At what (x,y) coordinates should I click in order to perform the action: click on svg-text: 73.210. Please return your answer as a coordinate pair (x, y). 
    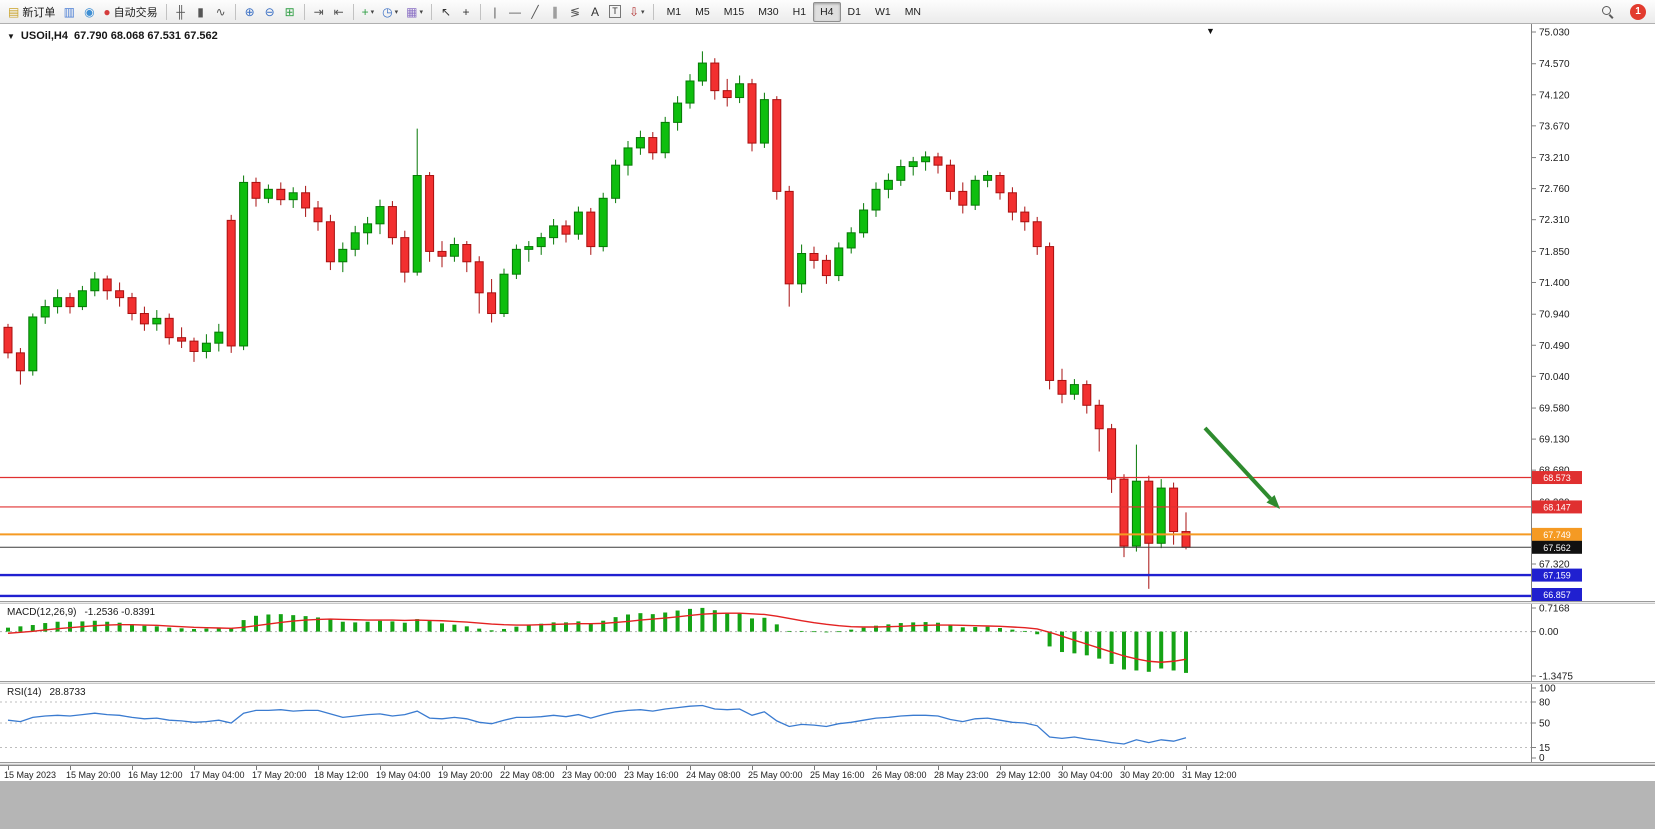
    Looking at the image, I should click on (1554, 158).